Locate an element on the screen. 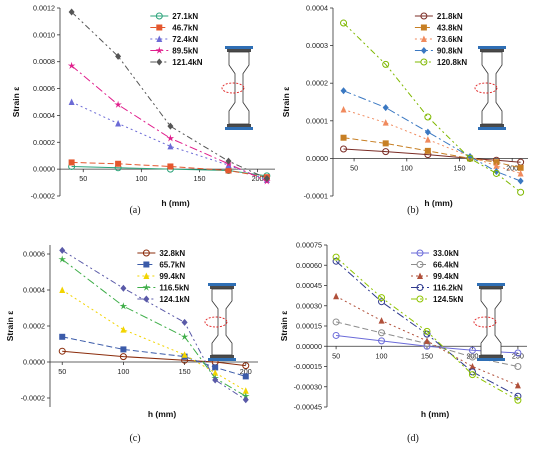 The height and width of the screenshot is (457, 550). legend-entry: 90.8kN is located at coordinates (450, 51).